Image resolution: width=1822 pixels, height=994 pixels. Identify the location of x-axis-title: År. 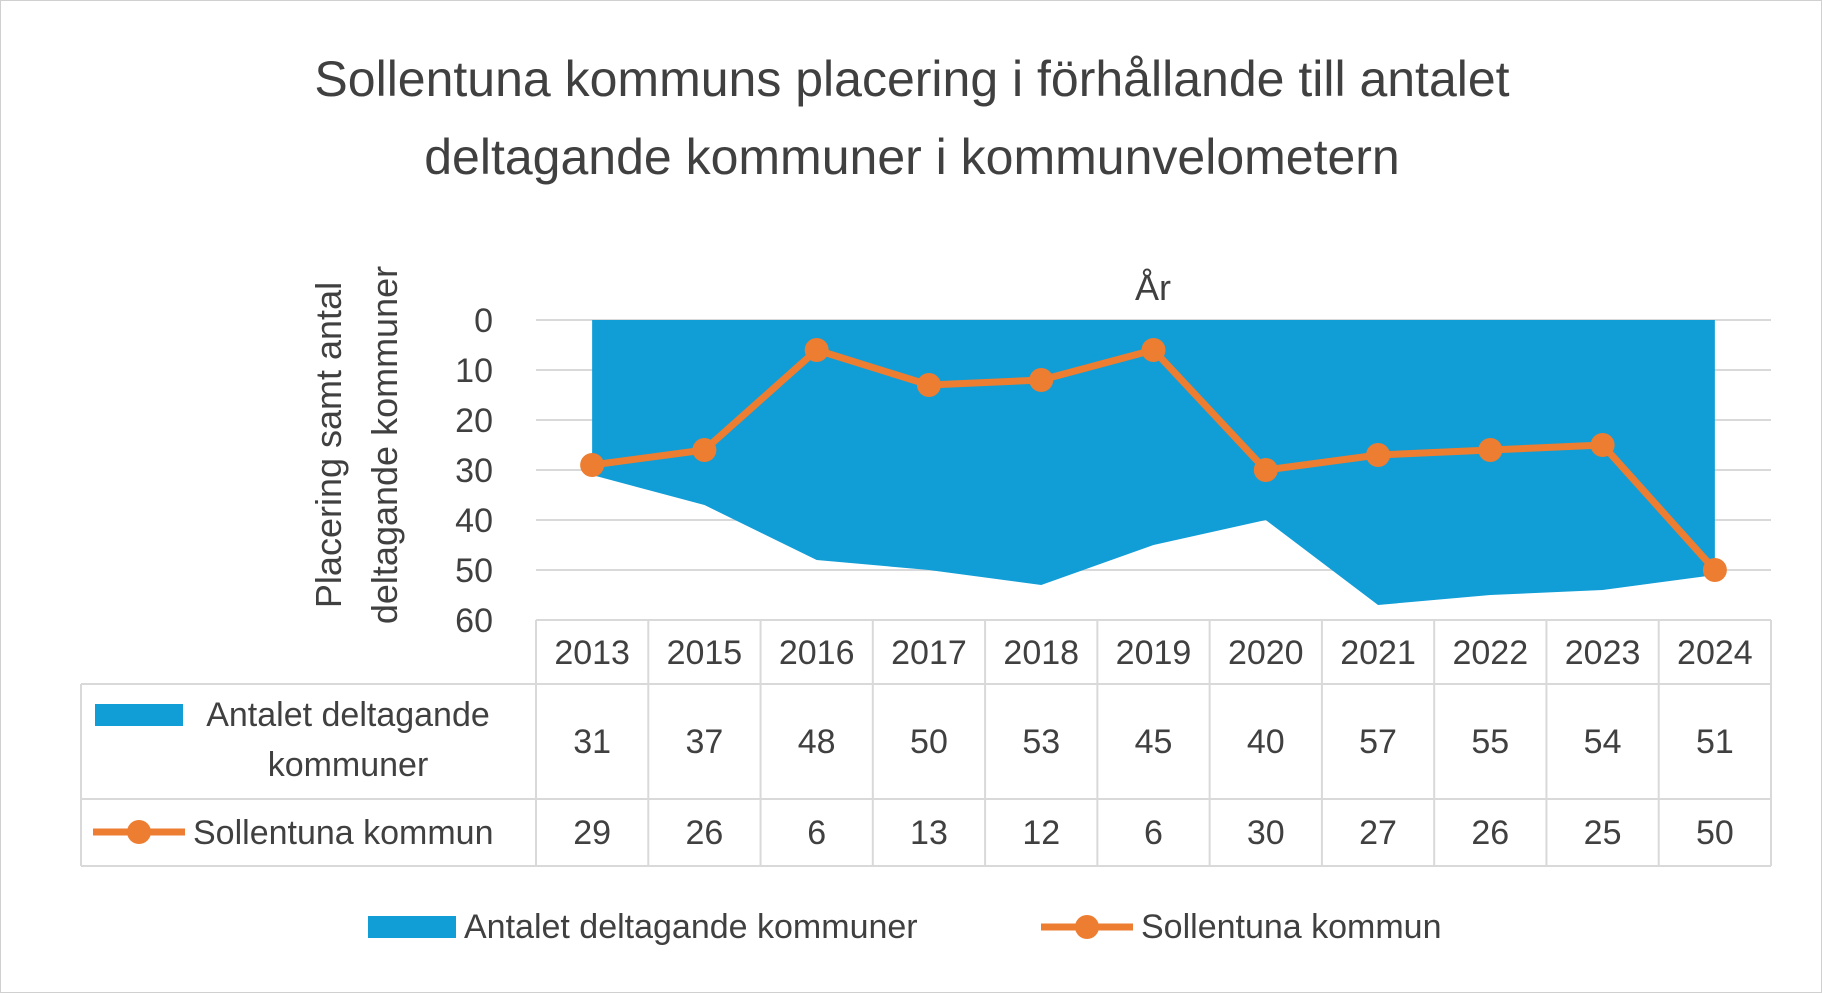
(1153, 287).